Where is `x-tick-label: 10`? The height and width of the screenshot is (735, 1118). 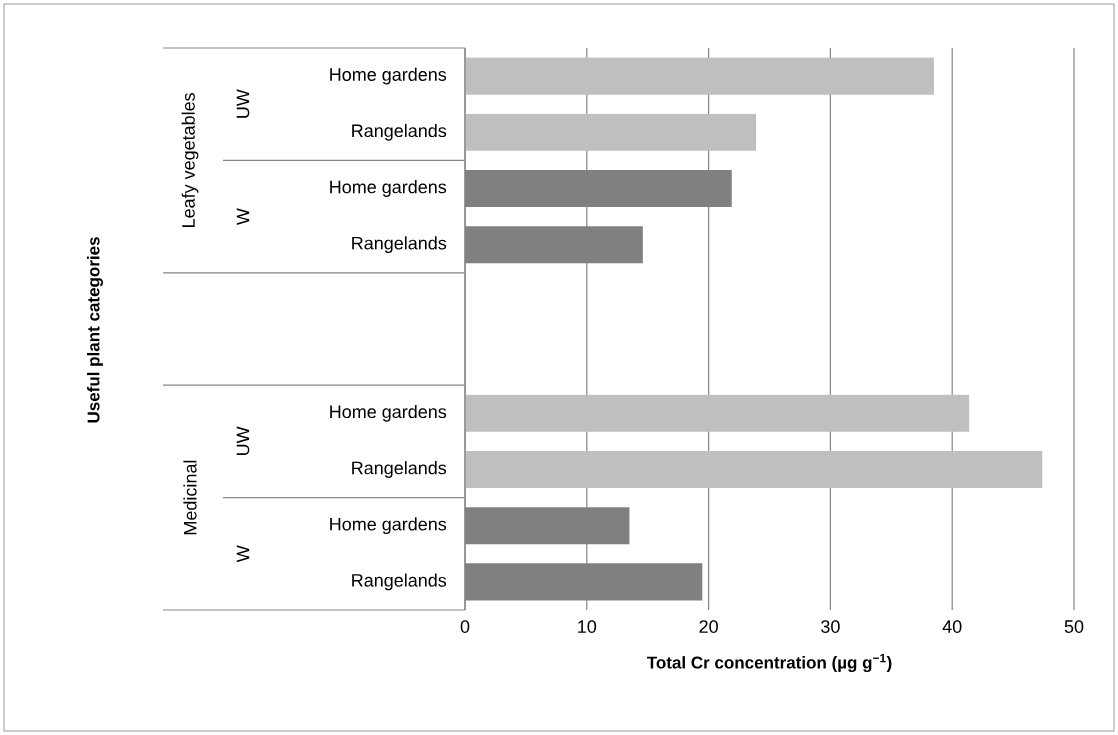
x-tick-label: 10 is located at coordinates (587, 626).